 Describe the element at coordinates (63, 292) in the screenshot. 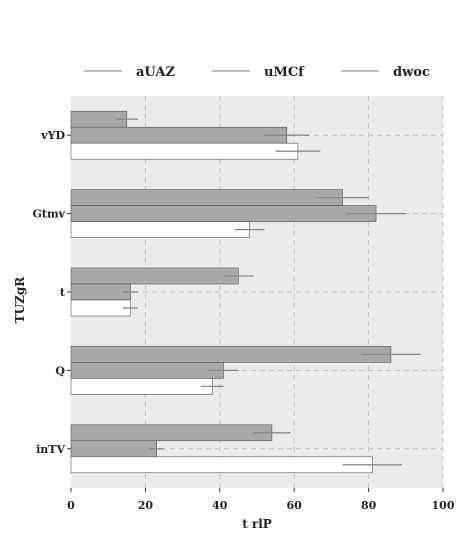

I see `category-label: t` at that location.